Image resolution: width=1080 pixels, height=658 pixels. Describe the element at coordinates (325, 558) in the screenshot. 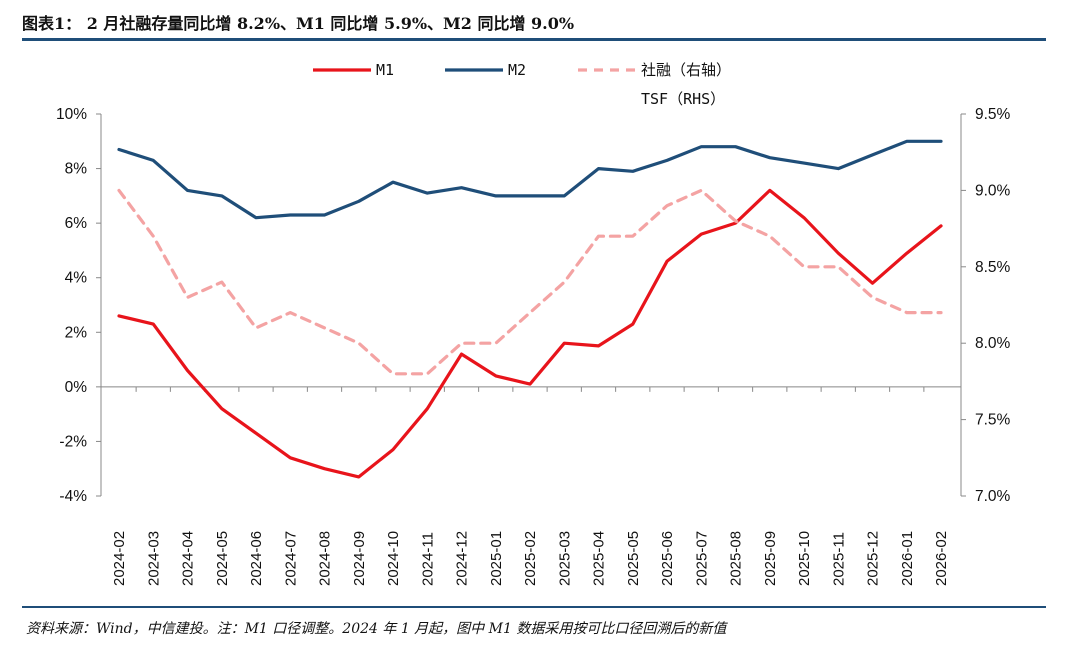

I see `x-tick-label: 2024-08` at that location.